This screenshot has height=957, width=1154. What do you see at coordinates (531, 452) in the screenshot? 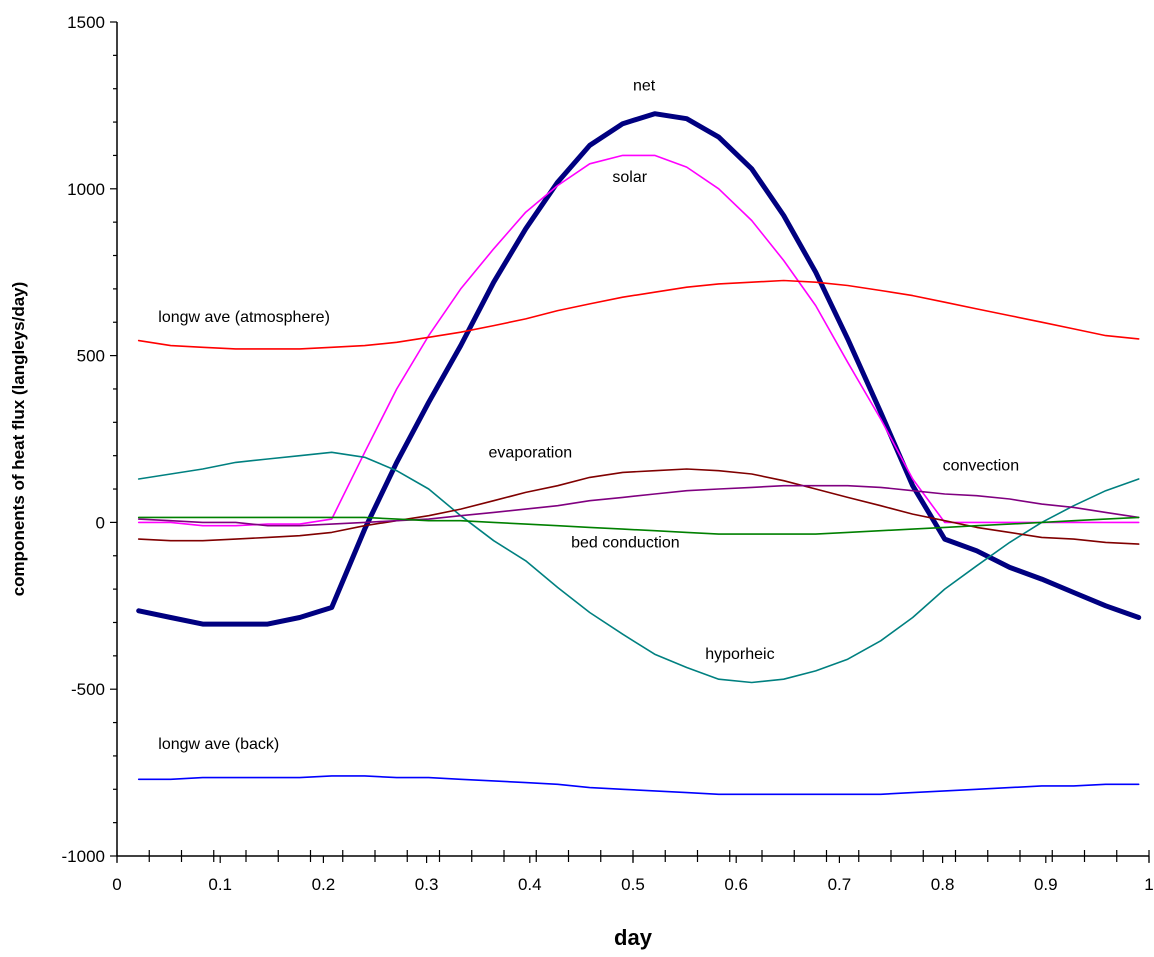
I see `series-label: evaporation` at bounding box center [531, 452].